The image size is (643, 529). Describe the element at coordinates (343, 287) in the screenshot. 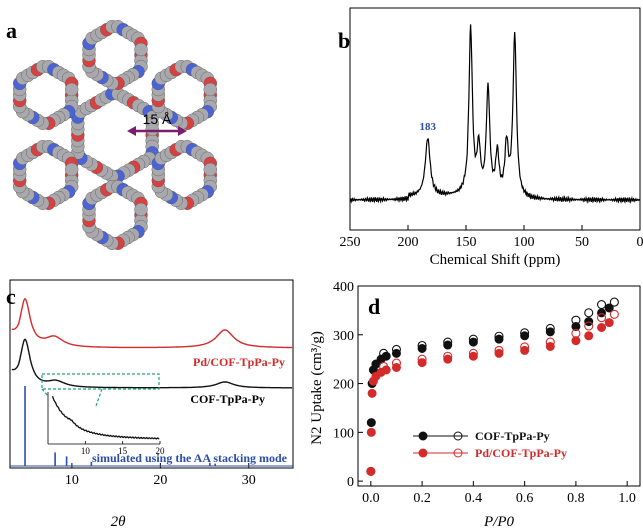

I see `isotherm-y-tick-label: 400` at that location.